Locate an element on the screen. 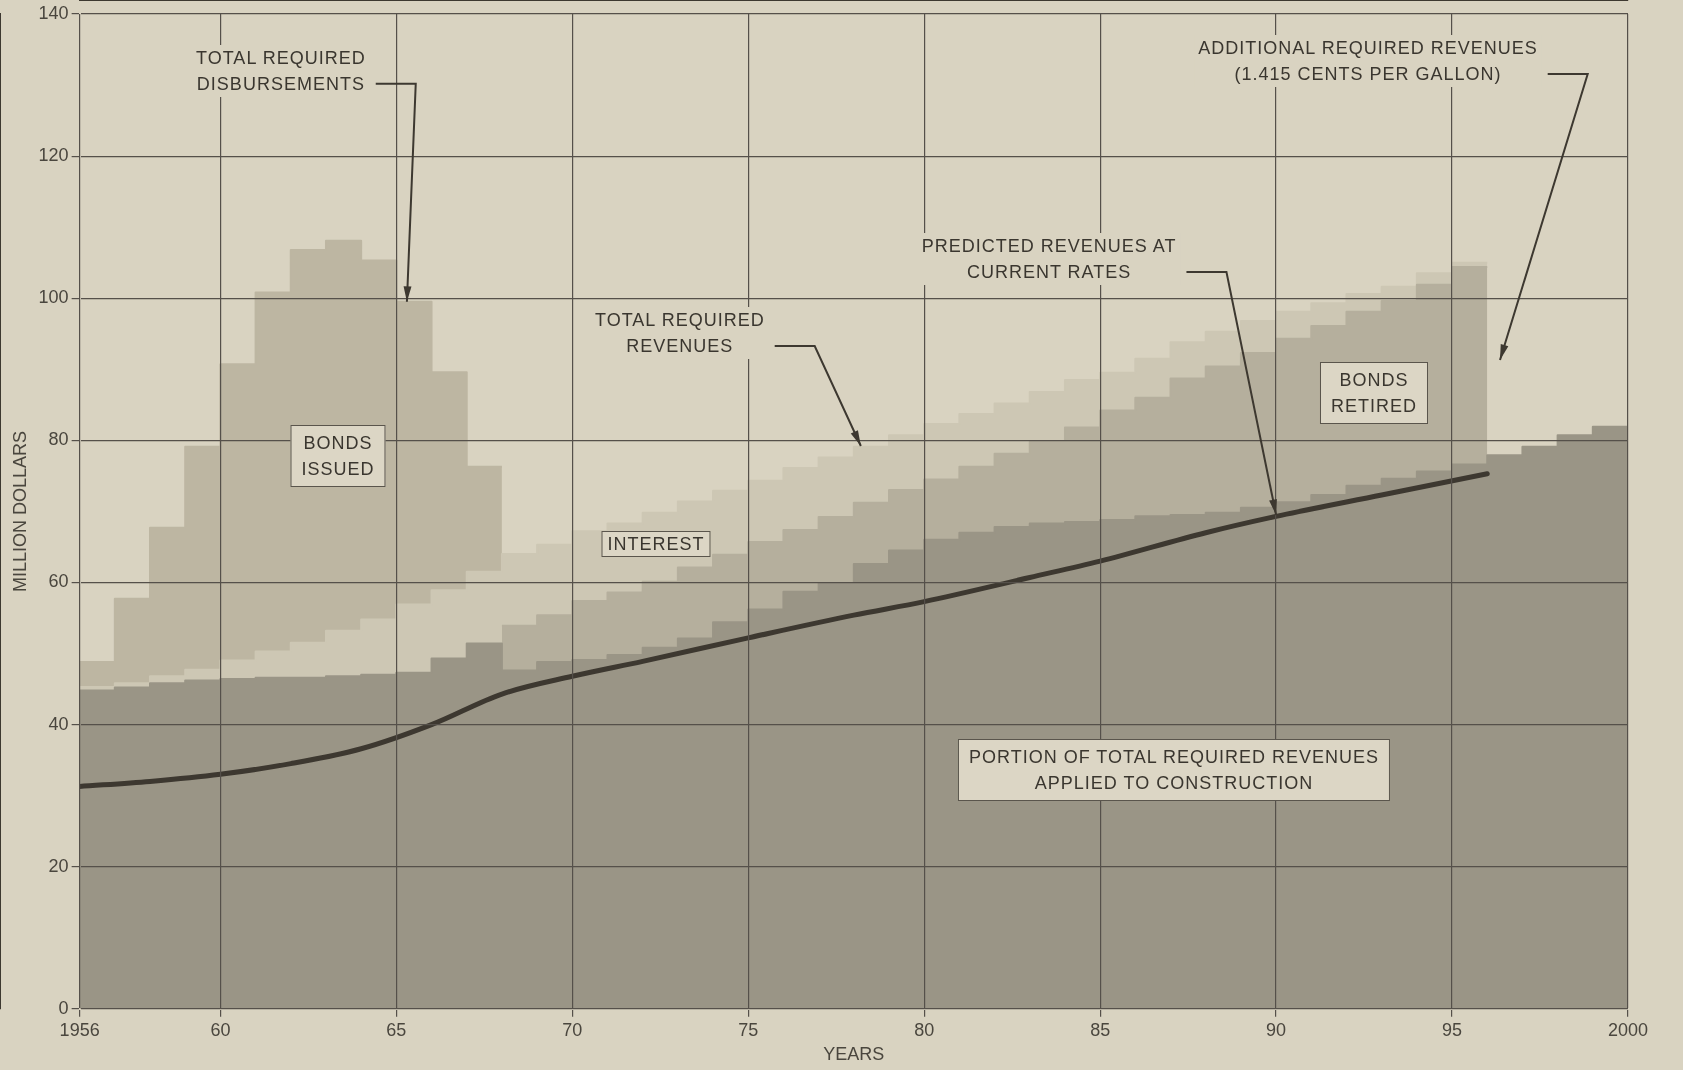  x-tick-label: 1956 is located at coordinates (79, 1029).